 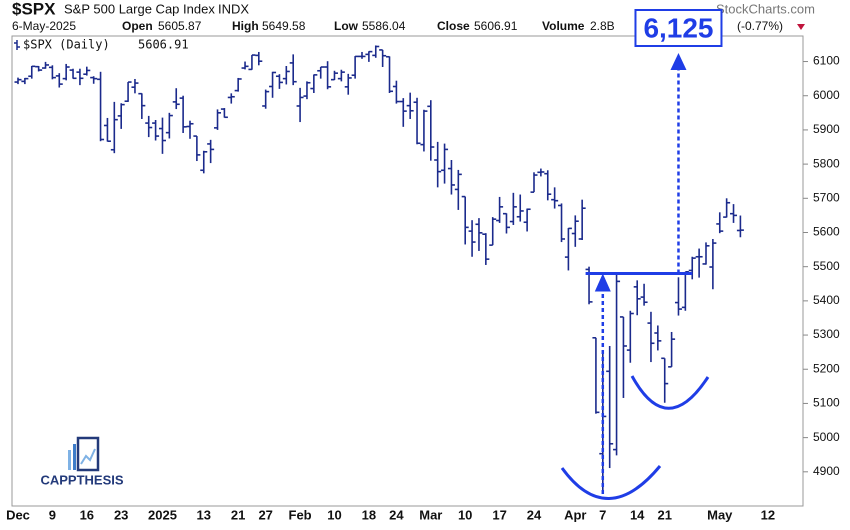 I want to click on high-label: High, so click(x=245, y=26).